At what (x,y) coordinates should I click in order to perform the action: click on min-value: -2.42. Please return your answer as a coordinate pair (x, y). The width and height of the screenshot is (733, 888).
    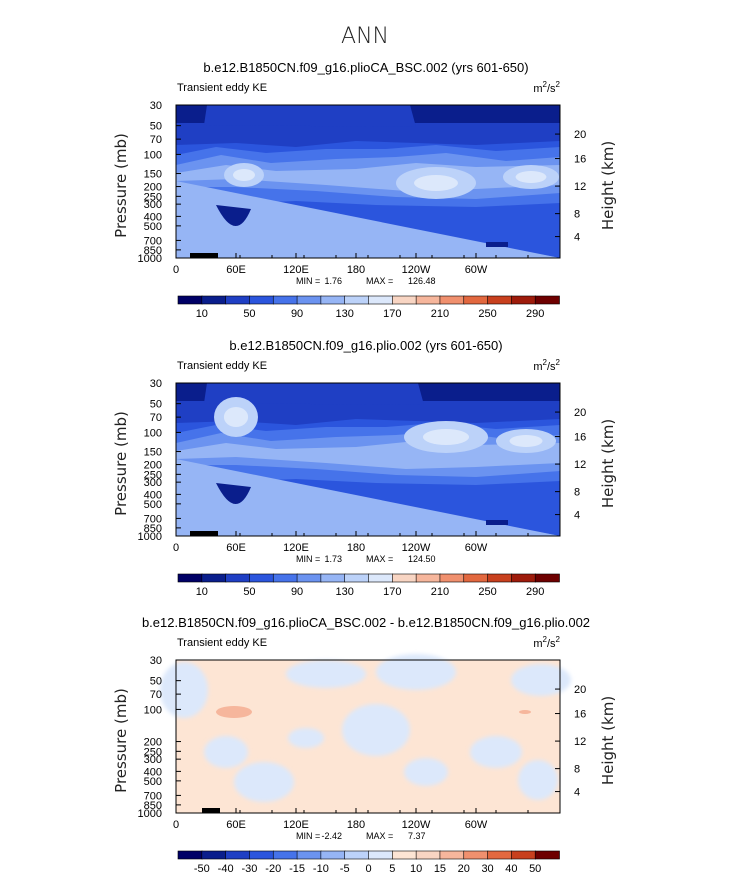
    Looking at the image, I should click on (331, 836).